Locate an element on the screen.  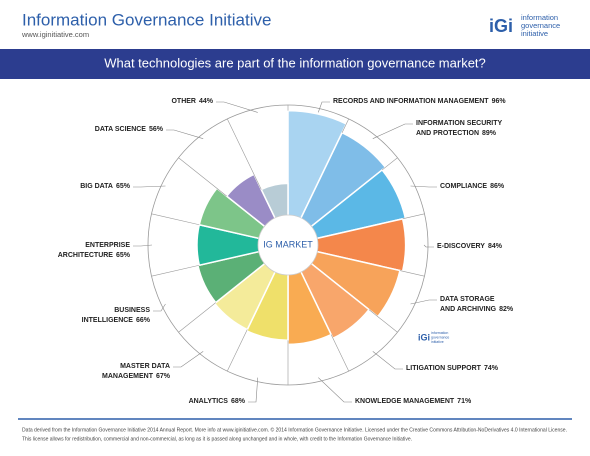
category-name: INFORMATION SECURITY AND PROTECTION is located at coordinates (459, 128).